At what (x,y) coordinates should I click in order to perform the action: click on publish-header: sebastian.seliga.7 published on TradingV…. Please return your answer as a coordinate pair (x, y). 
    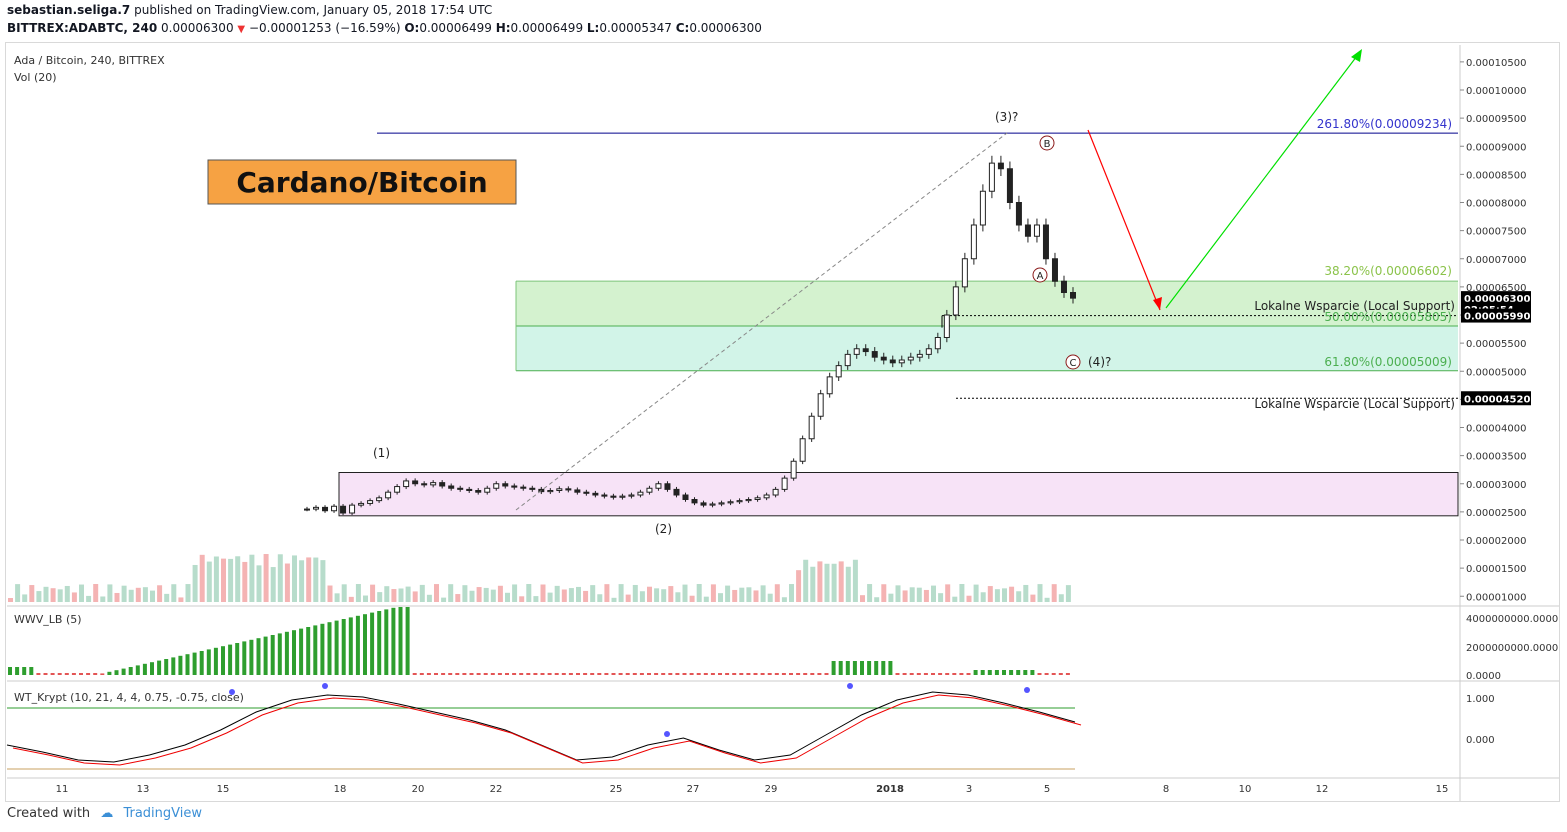
    Looking at the image, I should click on (249, 10).